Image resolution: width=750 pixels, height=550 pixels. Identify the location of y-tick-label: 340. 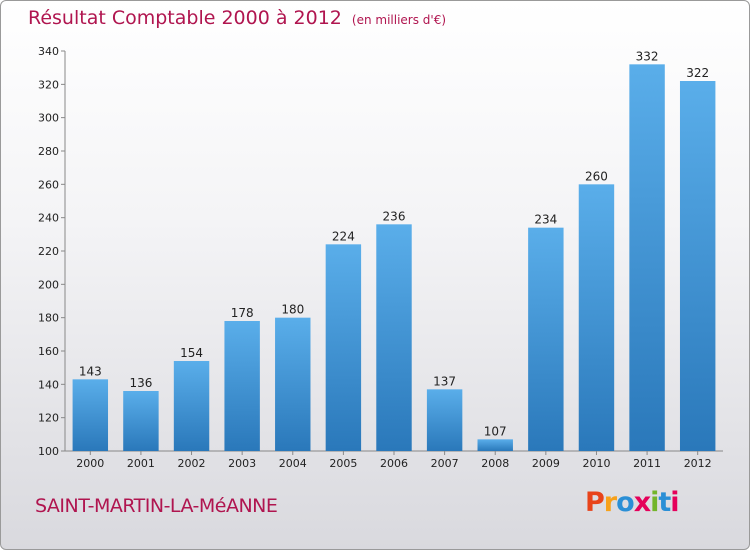
(48, 51).